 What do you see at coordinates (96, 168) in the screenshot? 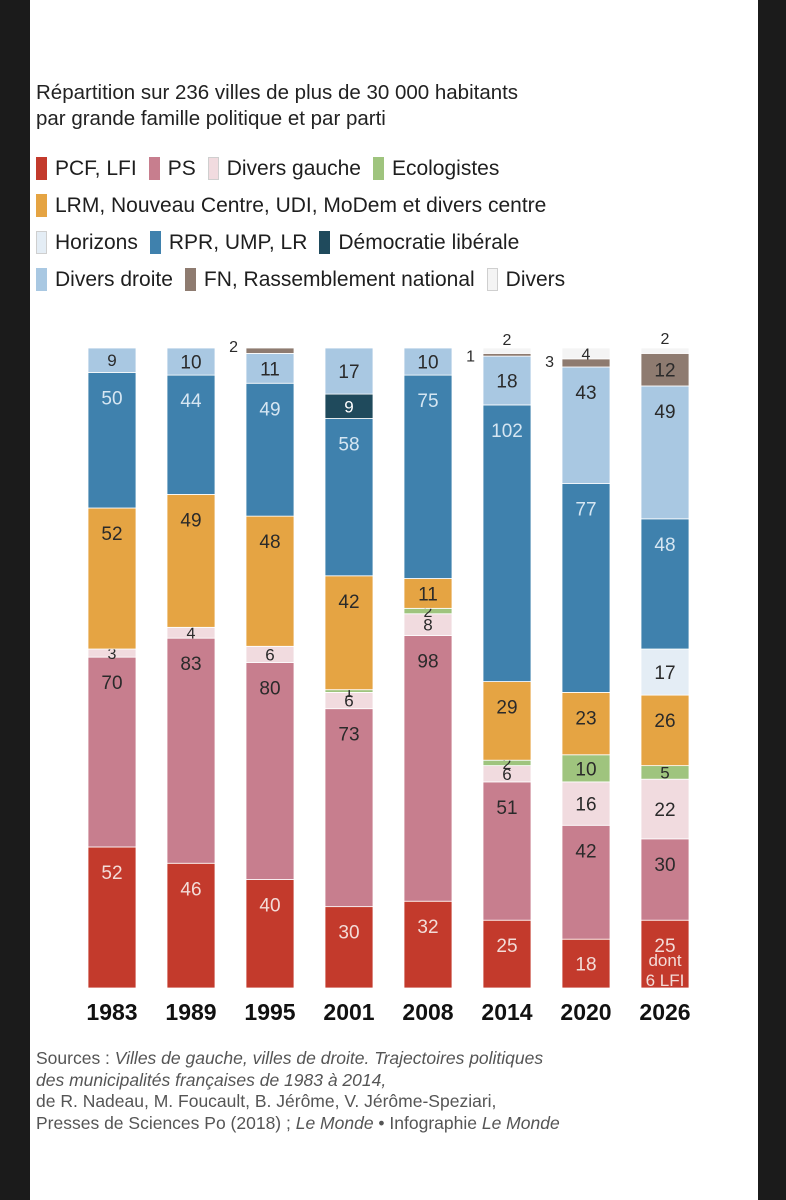
I see `legend-label: PCF, LFI` at bounding box center [96, 168].